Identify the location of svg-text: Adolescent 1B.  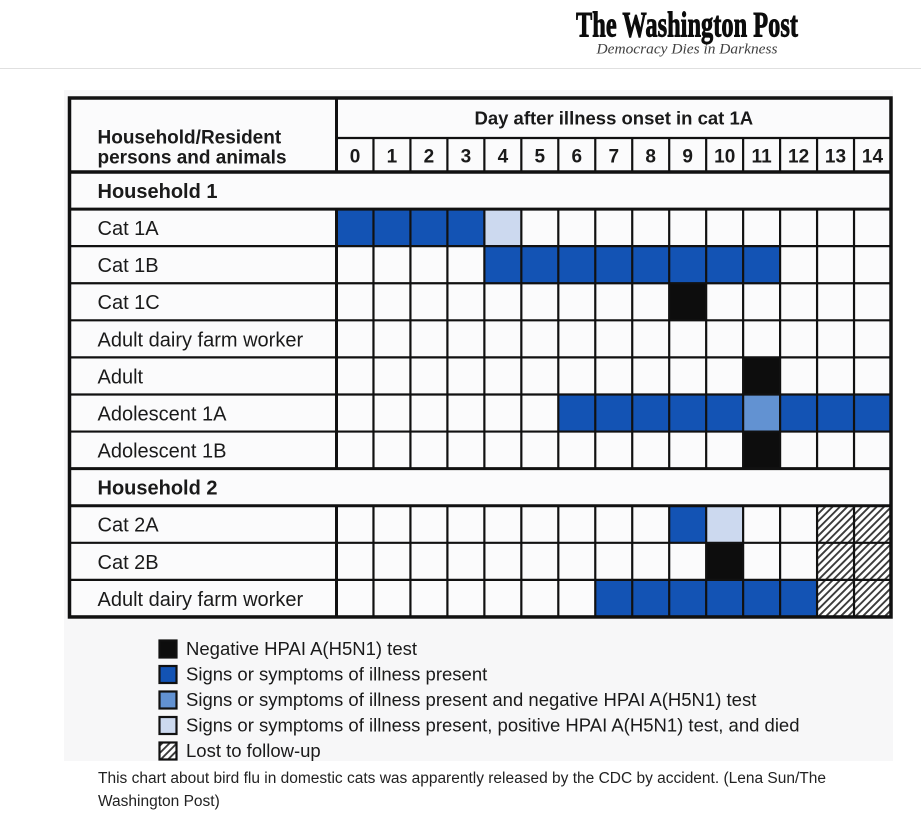
(162, 452).